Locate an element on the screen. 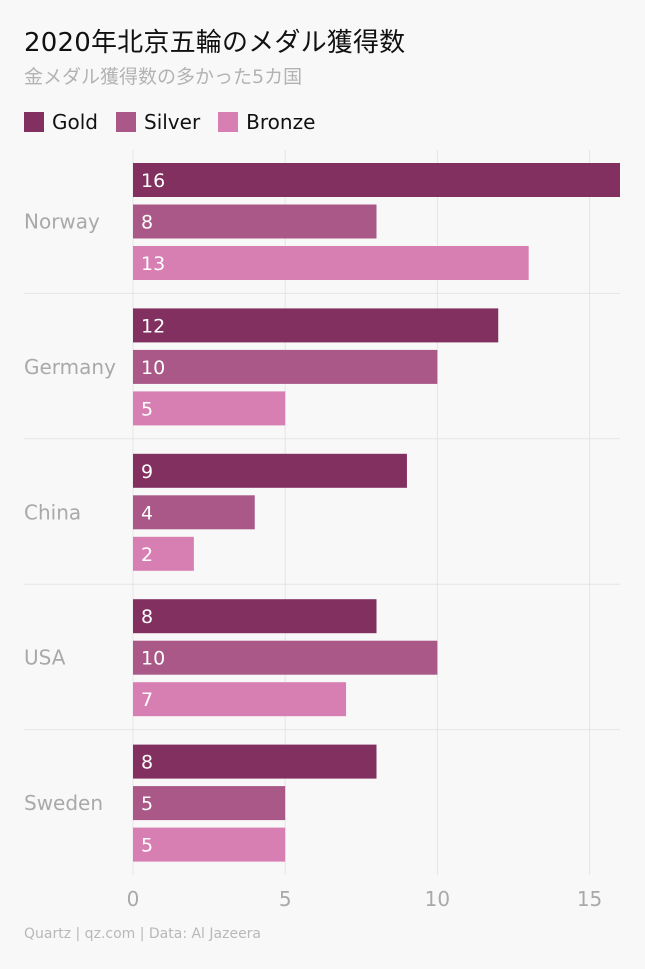 The height and width of the screenshot is (969, 645). bar-usa-gold is located at coordinates (255, 616).